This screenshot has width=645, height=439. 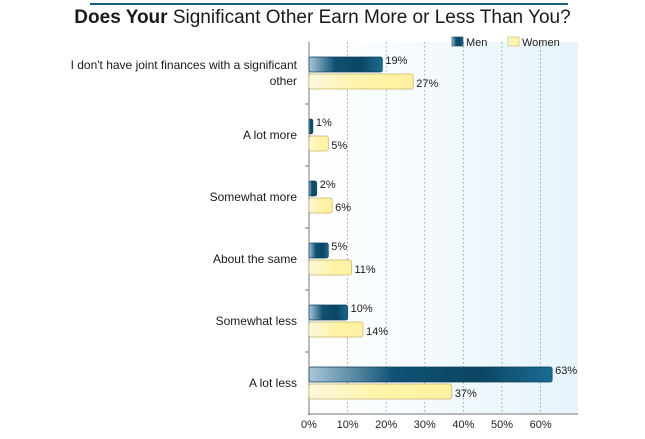 I want to click on category-label: About the same, so click(x=255, y=259).